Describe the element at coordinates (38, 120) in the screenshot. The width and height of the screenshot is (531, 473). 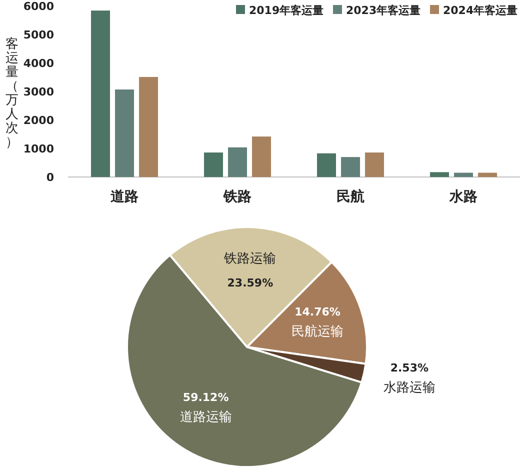
I see `y-tick-label: 2000` at that location.